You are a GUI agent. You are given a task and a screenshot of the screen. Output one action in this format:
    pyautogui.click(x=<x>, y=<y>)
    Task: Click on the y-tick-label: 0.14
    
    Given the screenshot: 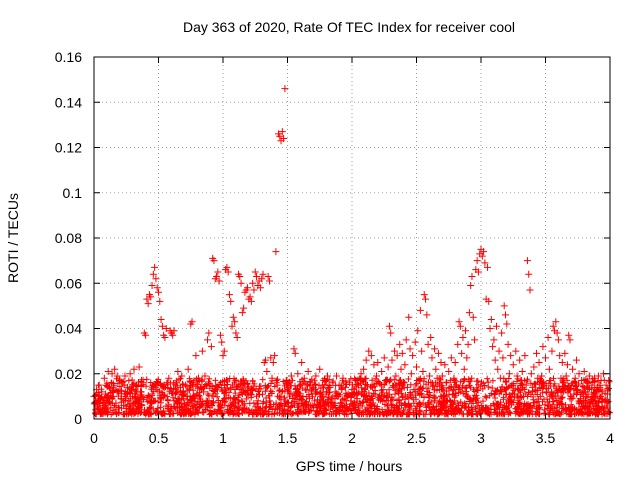 What is the action you would take?
    pyautogui.click(x=68, y=102)
    